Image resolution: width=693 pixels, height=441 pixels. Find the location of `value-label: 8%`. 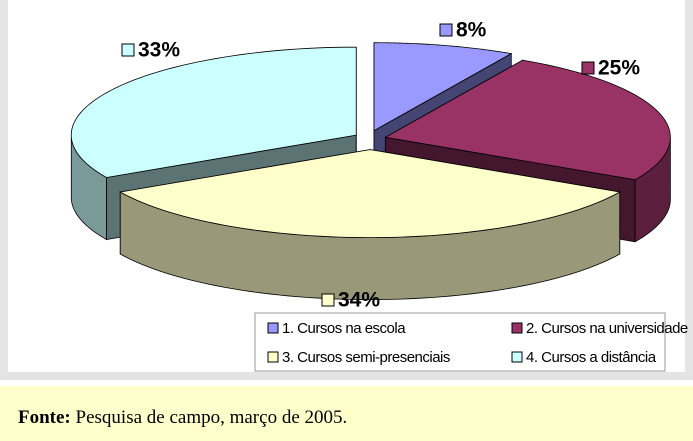

value-label: 8% is located at coordinates (471, 30).